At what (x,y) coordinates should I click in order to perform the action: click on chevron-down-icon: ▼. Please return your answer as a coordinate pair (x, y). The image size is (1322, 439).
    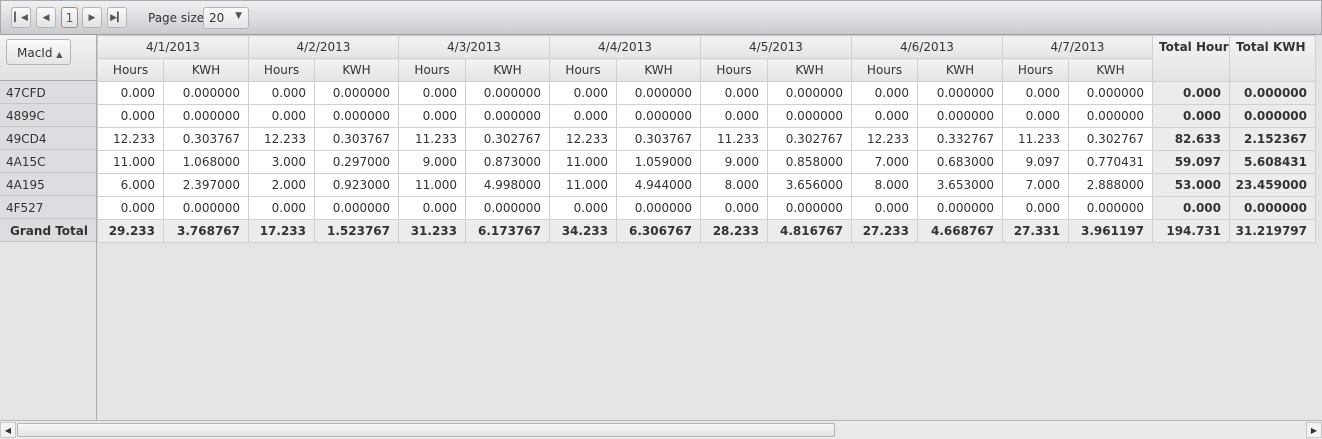
    Looking at the image, I should click on (238, 16).